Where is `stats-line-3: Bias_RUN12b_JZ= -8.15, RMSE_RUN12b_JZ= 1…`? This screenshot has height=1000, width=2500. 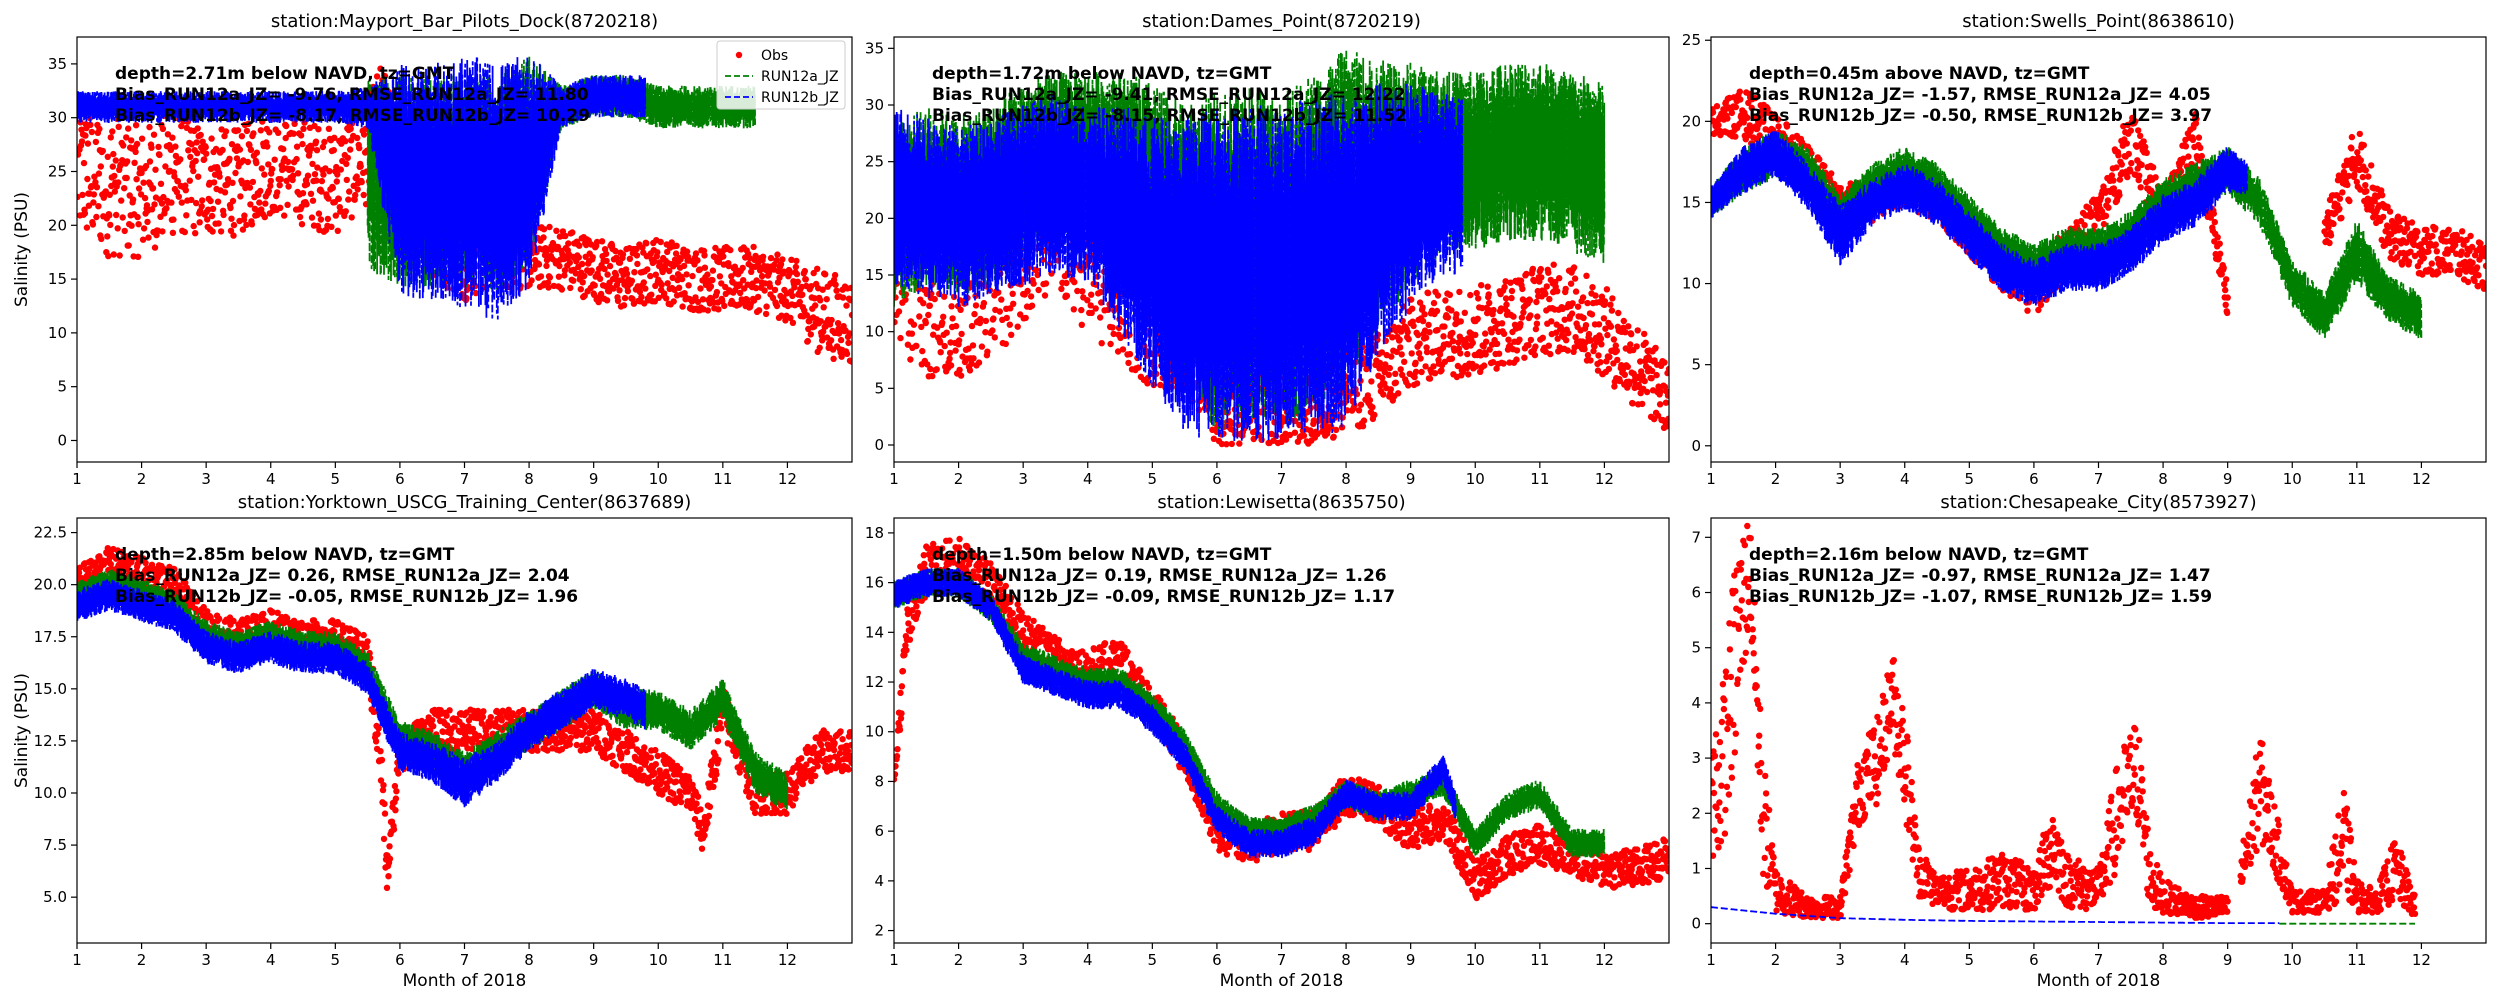
stats-line-3: Bias_RUN12b_JZ= -8.15, RMSE_RUN12b_JZ= 1… is located at coordinates (1169, 116).